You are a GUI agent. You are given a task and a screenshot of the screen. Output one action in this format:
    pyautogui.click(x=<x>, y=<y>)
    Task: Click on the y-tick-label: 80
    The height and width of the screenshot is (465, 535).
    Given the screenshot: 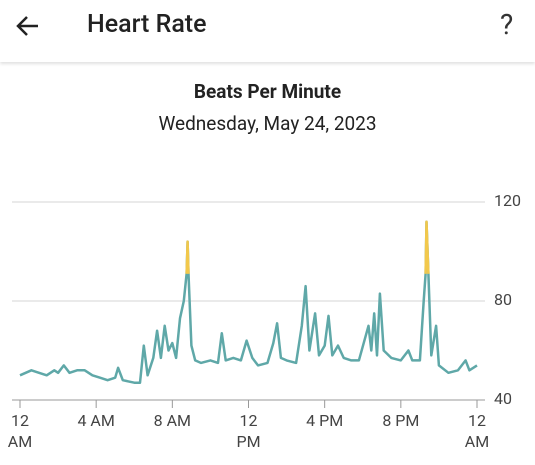 What is the action you would take?
    pyautogui.click(x=503, y=299)
    